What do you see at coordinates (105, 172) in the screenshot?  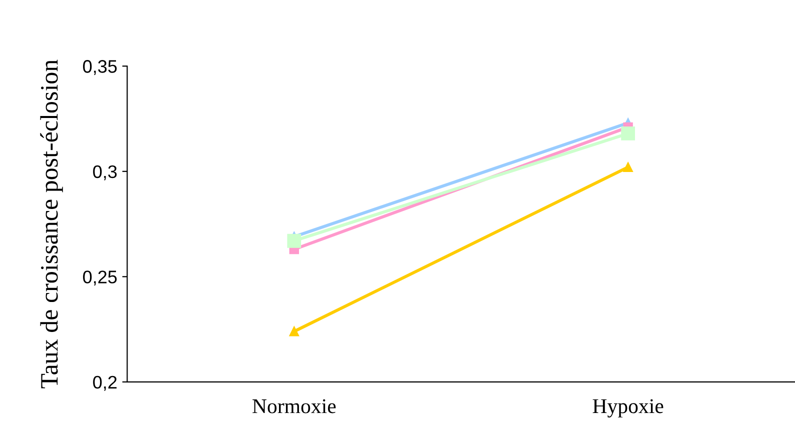 I see `y-tick-label: 0,3` at bounding box center [105, 172].